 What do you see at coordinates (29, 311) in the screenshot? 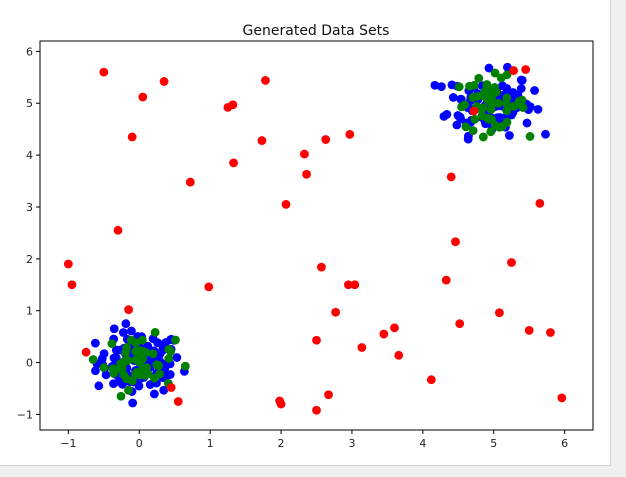
I see `y-tick-label: 1` at bounding box center [29, 311].